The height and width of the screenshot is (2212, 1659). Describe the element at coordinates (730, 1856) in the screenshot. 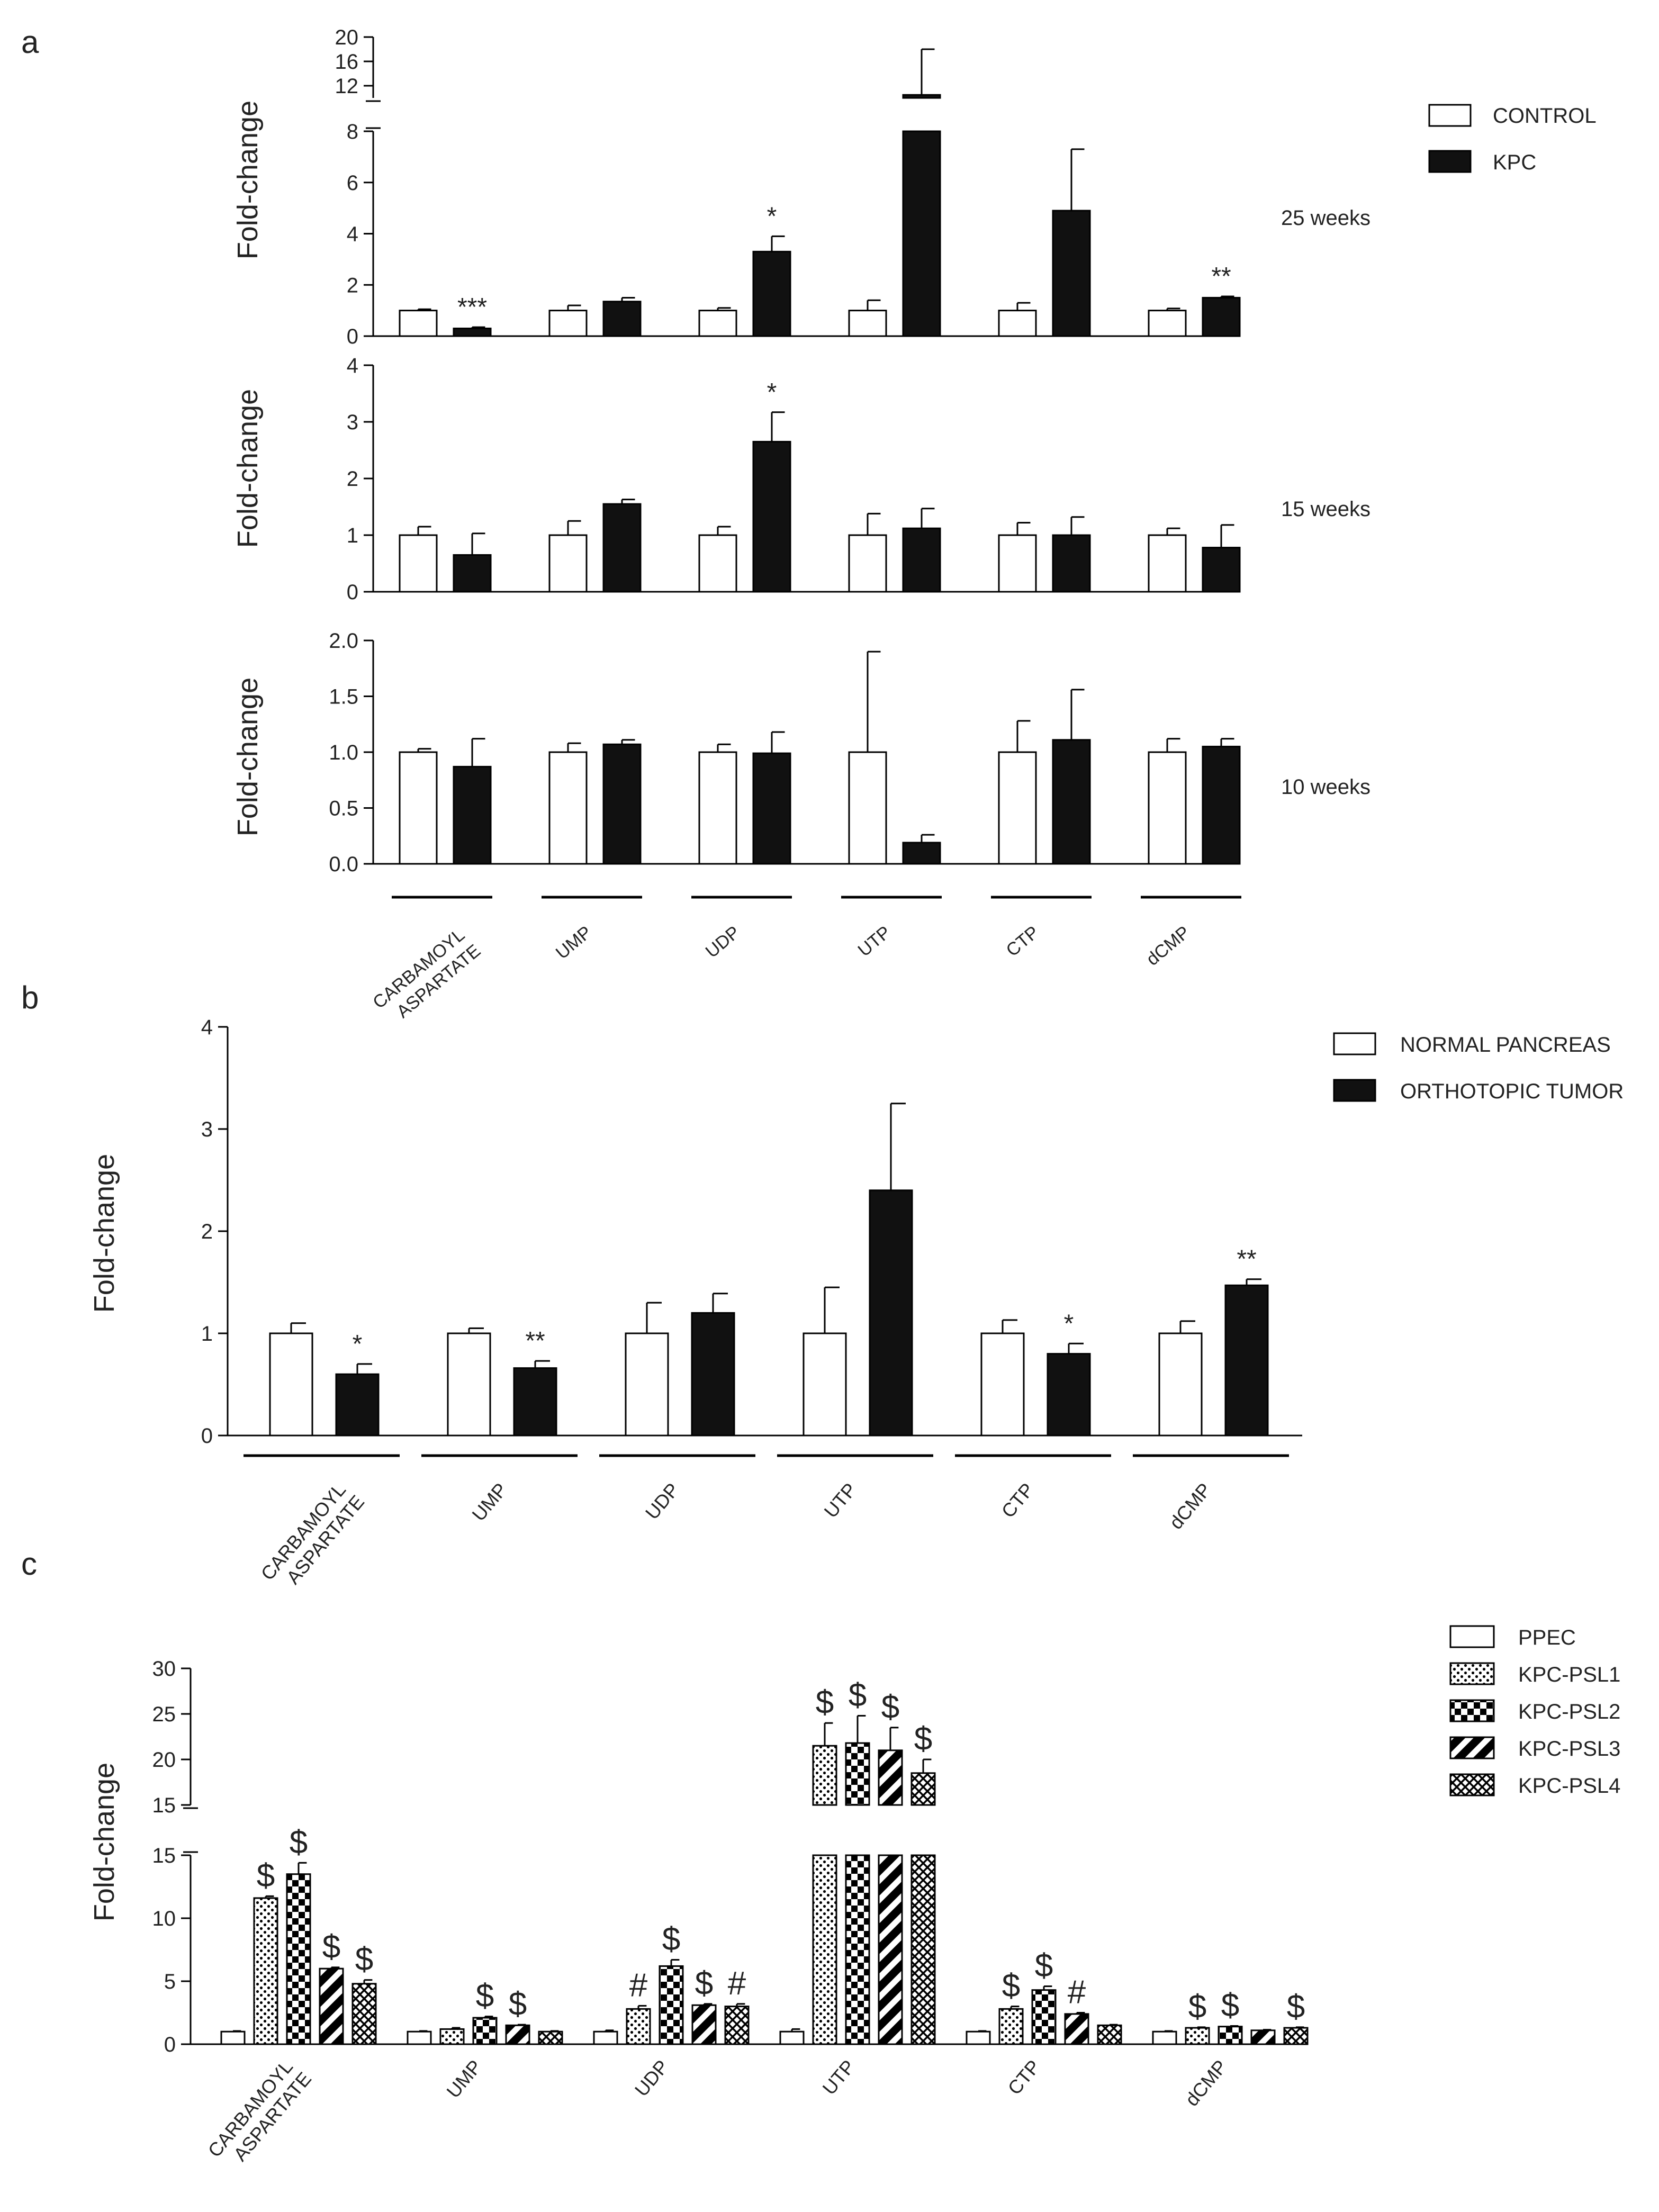

I see `chart-panel-4: 0 5 10 15 15 20 25 30 $ $ $ $ $ $ # $ $ # $ $ $ $ $ $ # $ $ $` at that location.